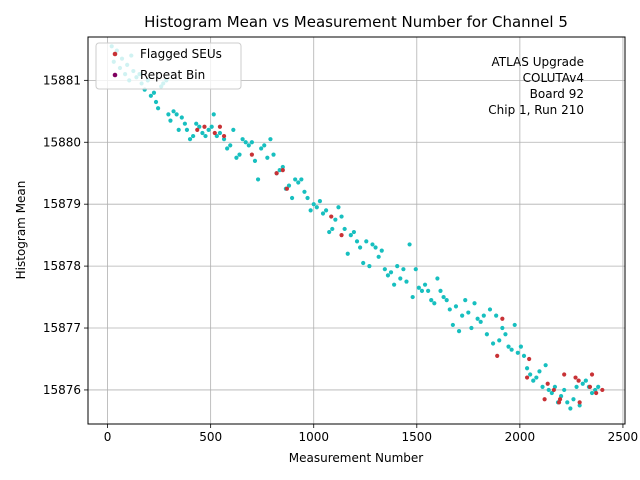 The height and width of the screenshot is (480, 640). Describe the element at coordinates (210, 437) in the screenshot. I see `x-tick-label: 500` at that location.